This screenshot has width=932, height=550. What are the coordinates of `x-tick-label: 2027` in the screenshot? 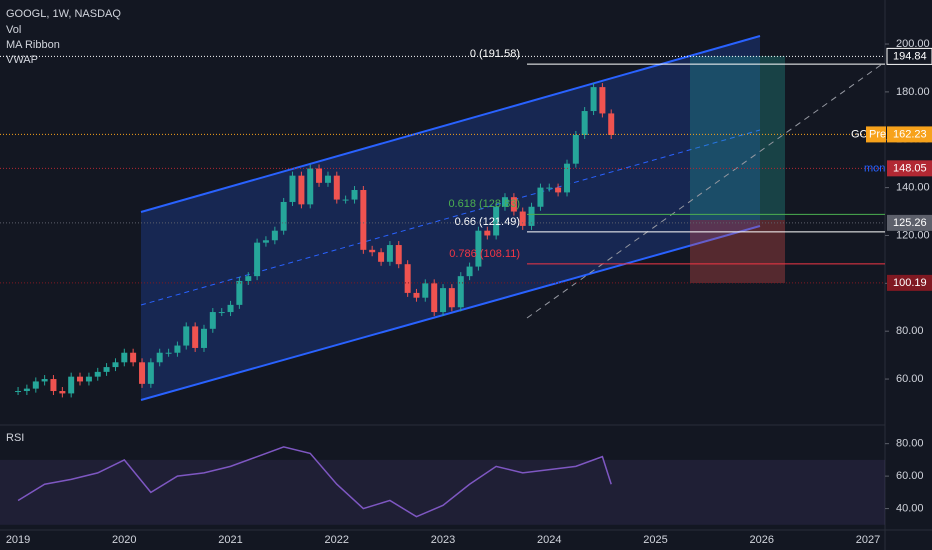 It's located at (868, 540).